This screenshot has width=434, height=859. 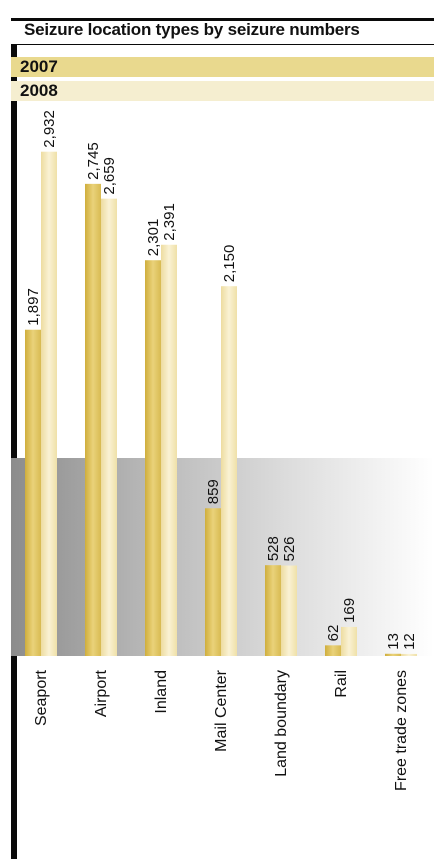 What do you see at coordinates (153, 458) in the screenshot?
I see `bar-inland-2007` at bounding box center [153, 458].